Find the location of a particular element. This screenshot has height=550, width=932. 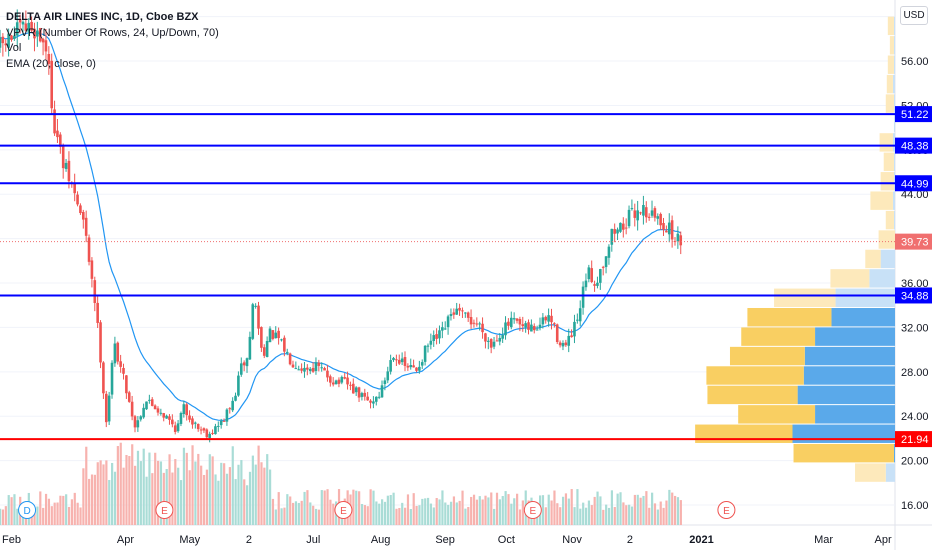

event-marker: D is located at coordinates (27, 510).